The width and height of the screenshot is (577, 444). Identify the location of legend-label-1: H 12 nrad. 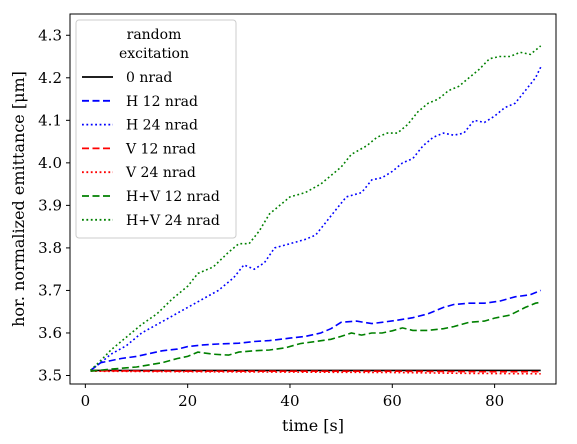
(162, 102).